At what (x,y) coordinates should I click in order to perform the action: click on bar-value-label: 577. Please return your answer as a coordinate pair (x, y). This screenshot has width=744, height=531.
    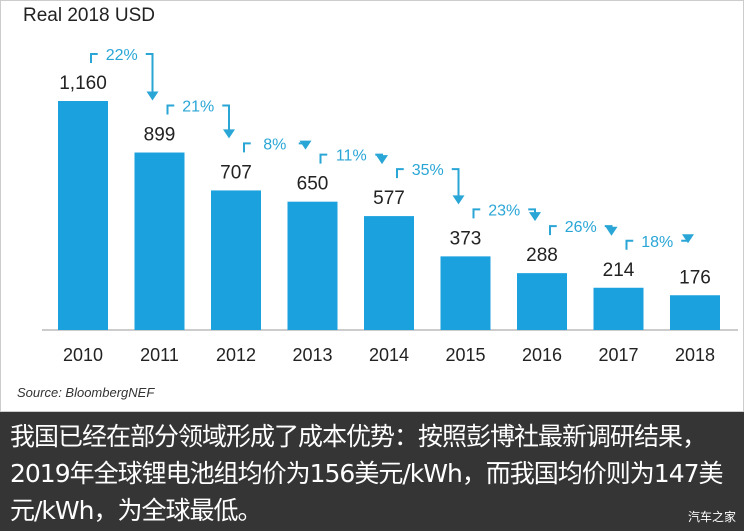
    Looking at the image, I should click on (389, 198).